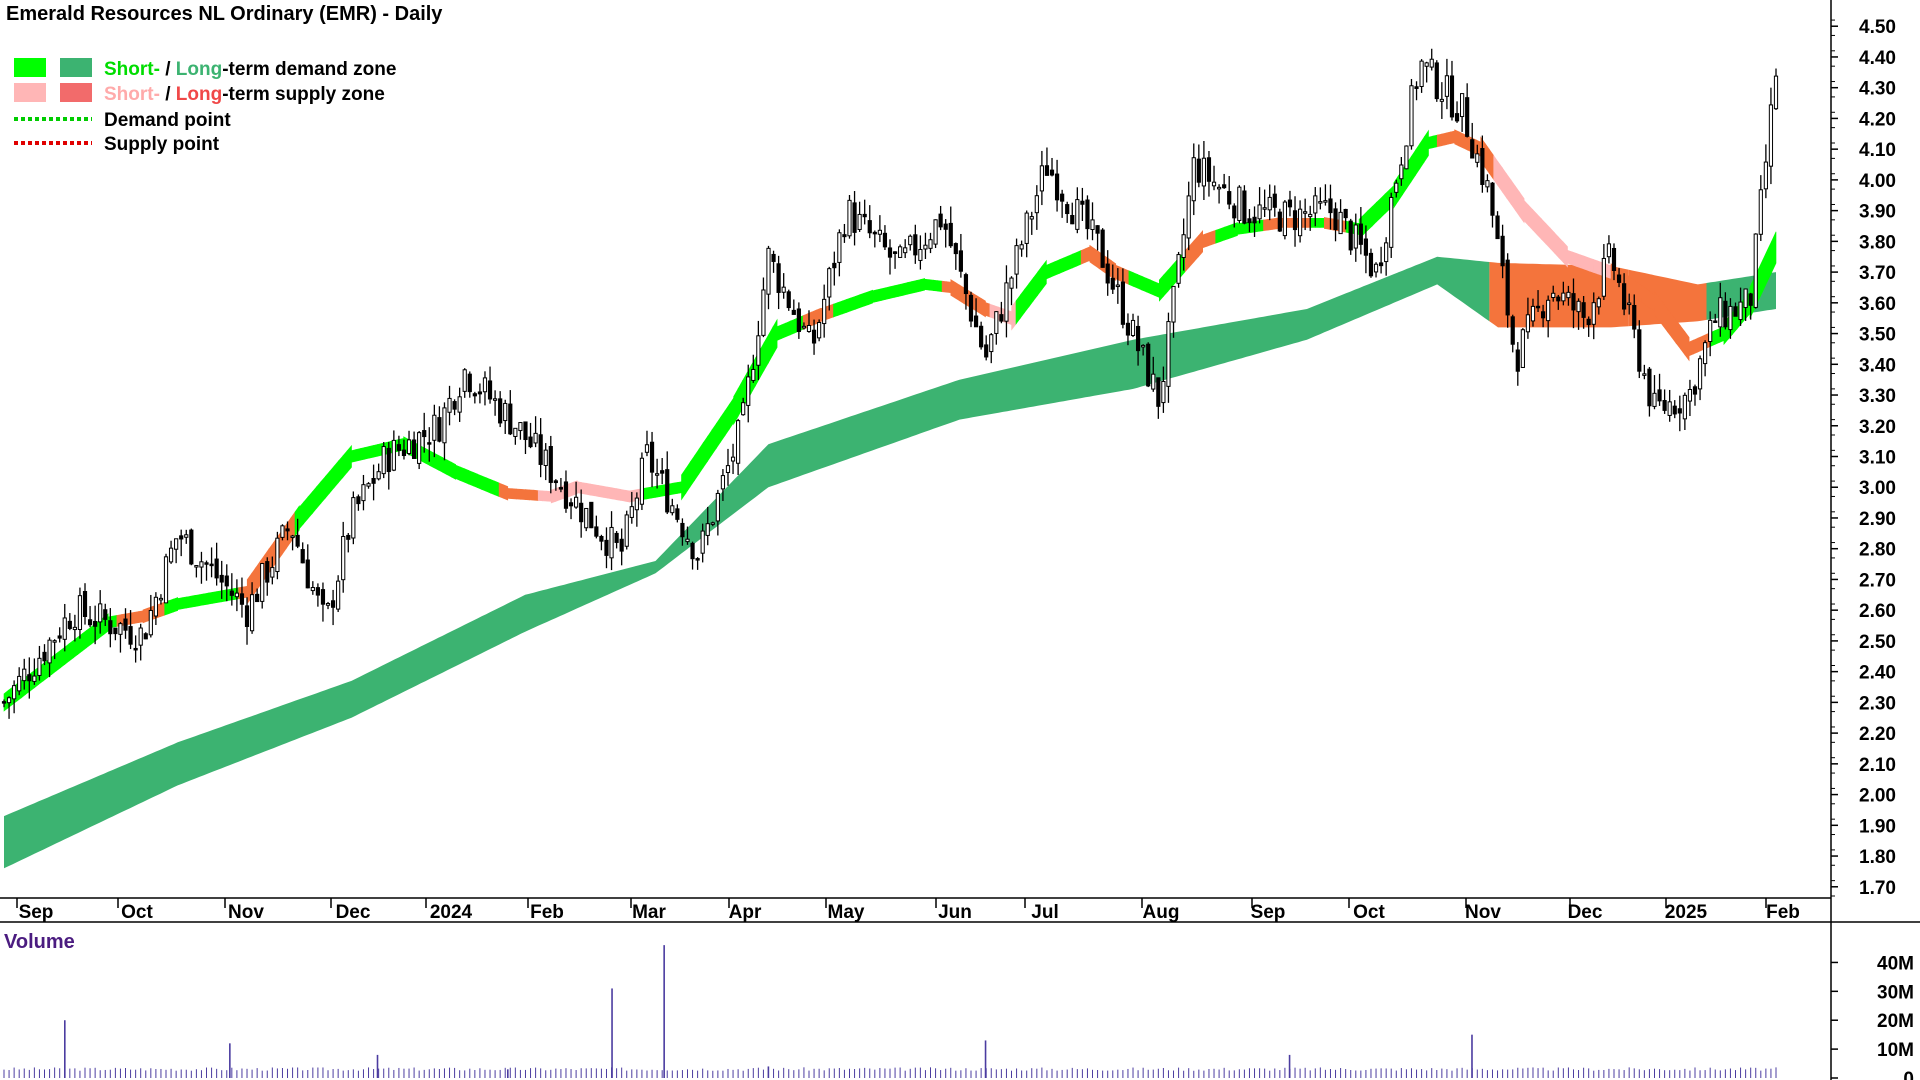  Describe the element at coordinates (1877, 703) in the screenshot. I see `price-tick-label: 2.30` at that location.